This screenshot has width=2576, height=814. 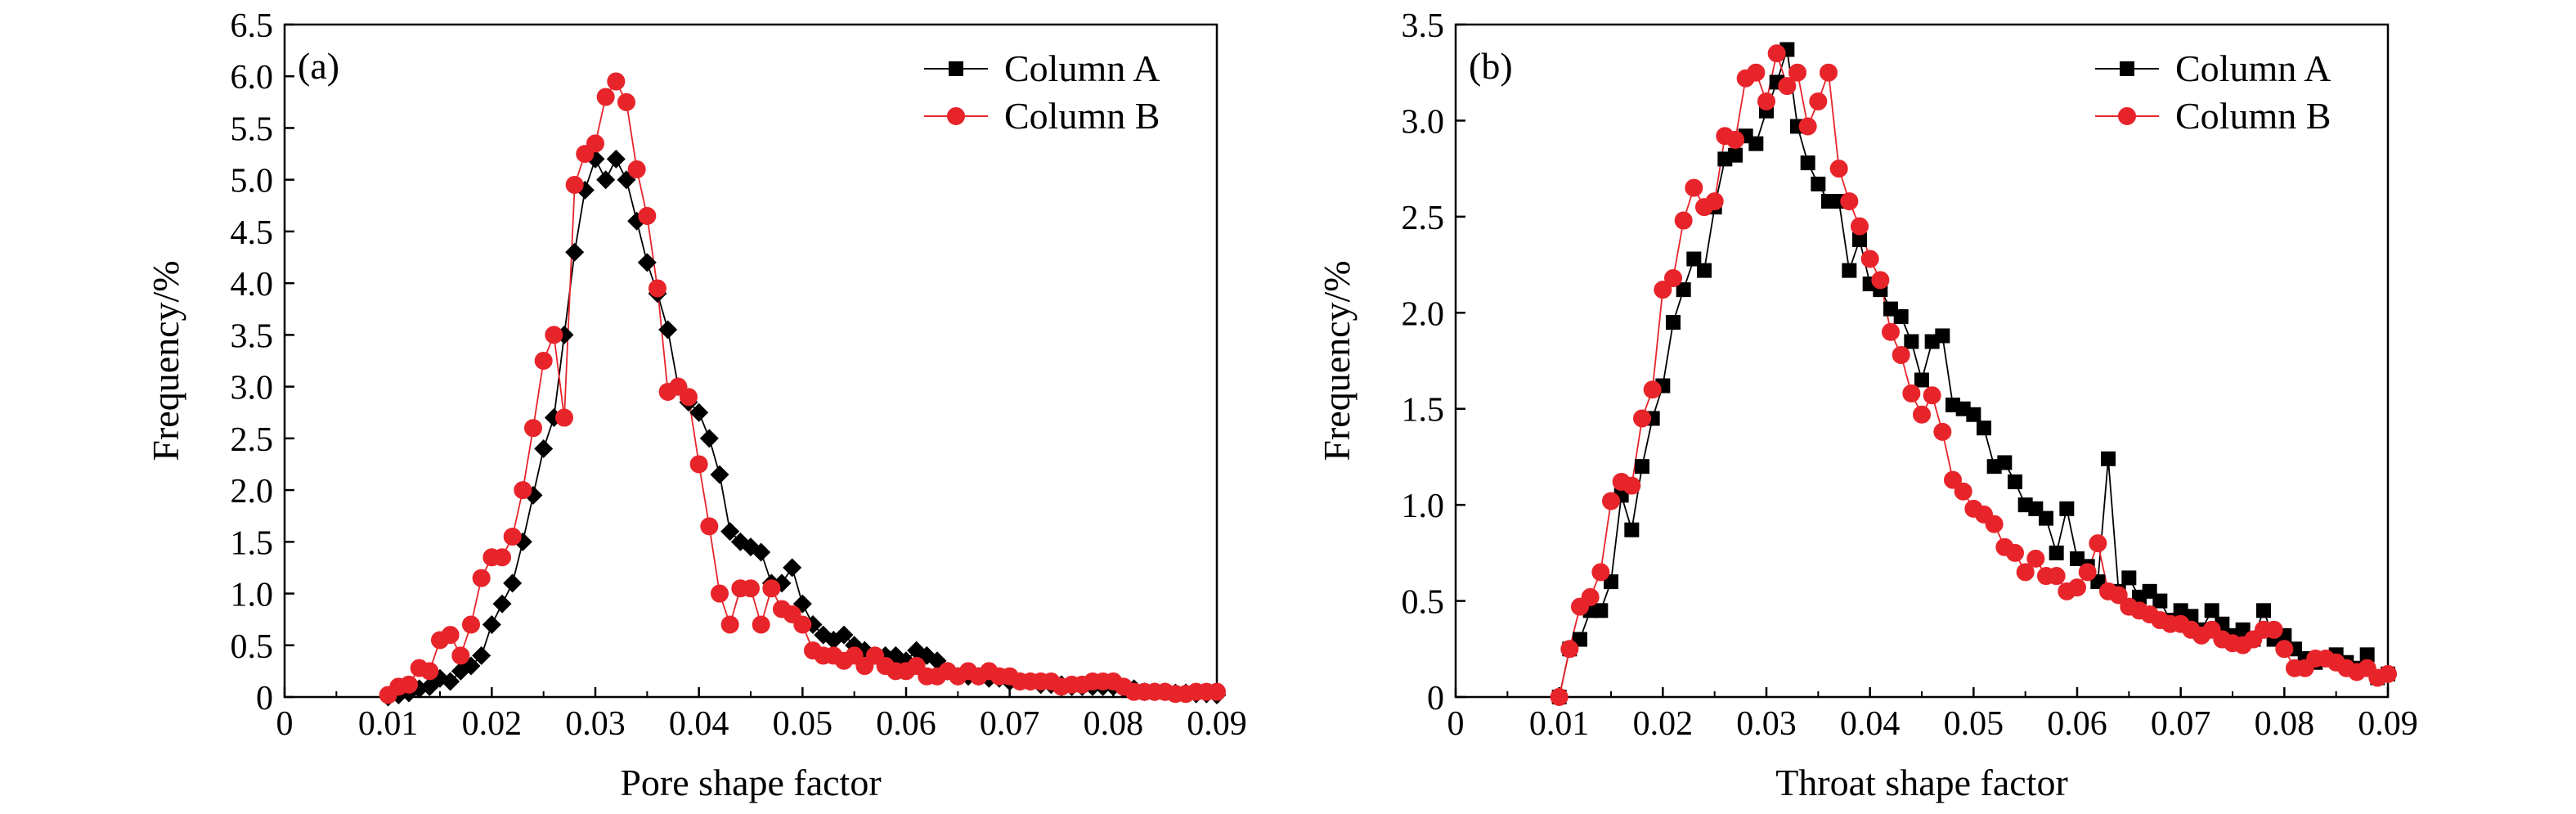 What do you see at coordinates (1436, 698) in the screenshot?
I see `y-tick-label: 0` at bounding box center [1436, 698].